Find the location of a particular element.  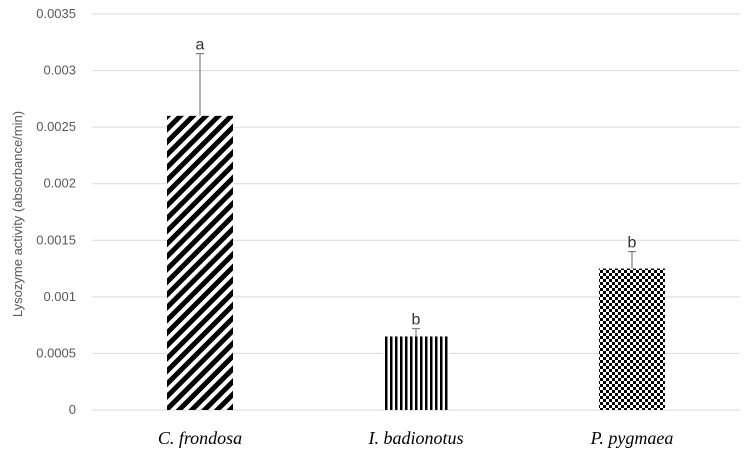

y-tick-label: 0.001 is located at coordinates (59, 296).